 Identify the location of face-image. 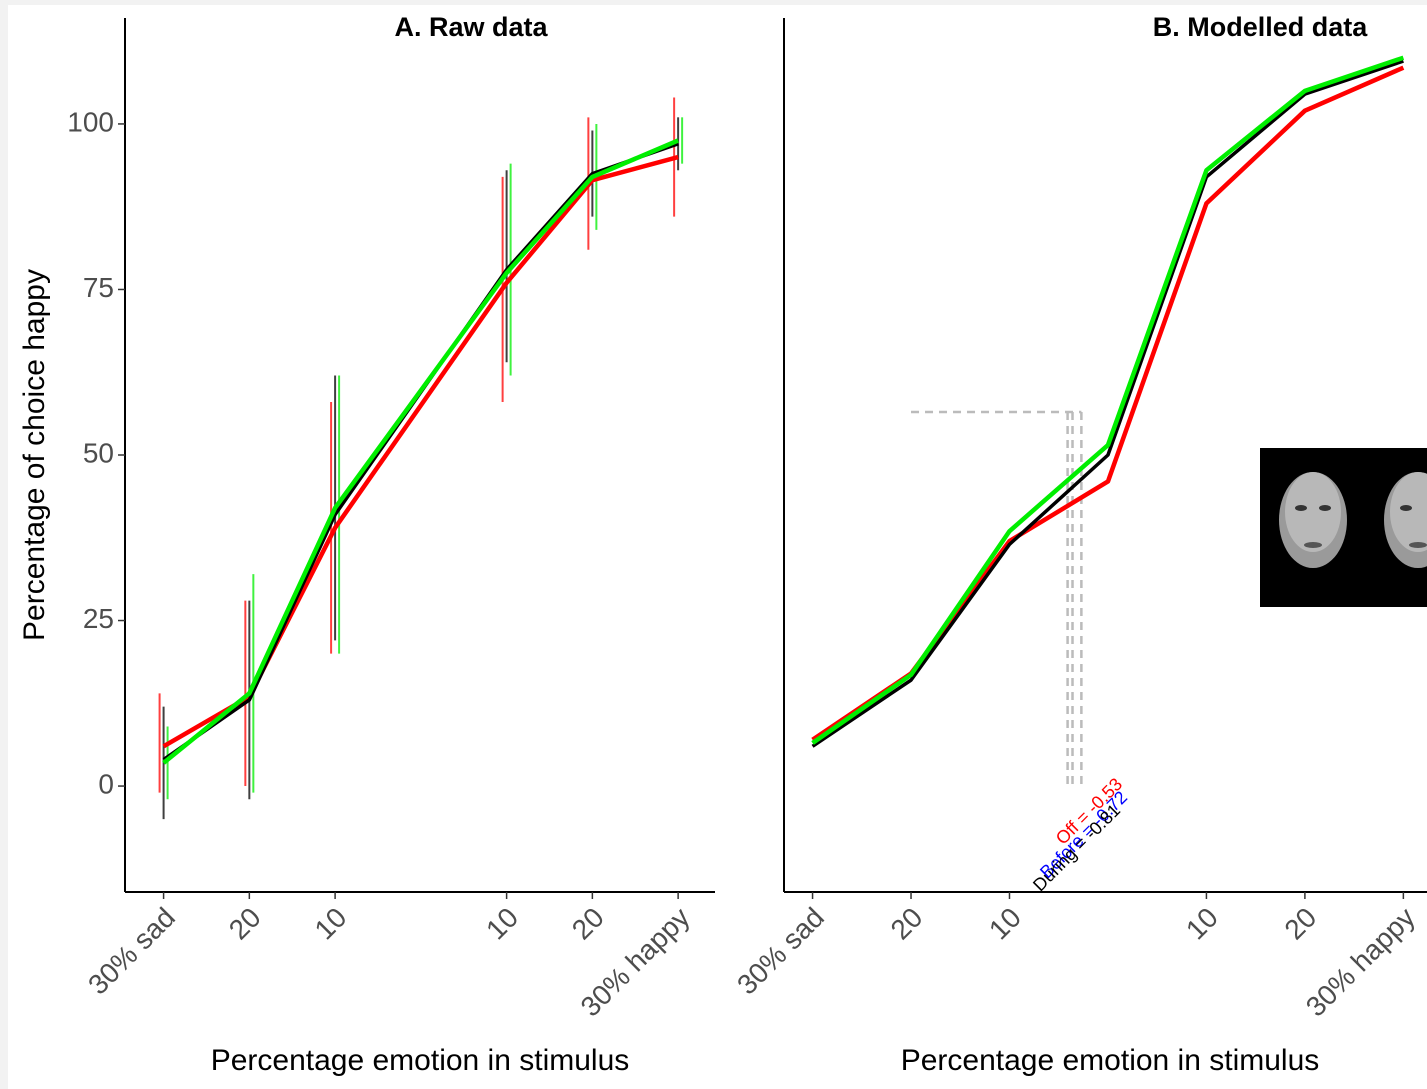
(1343, 527).